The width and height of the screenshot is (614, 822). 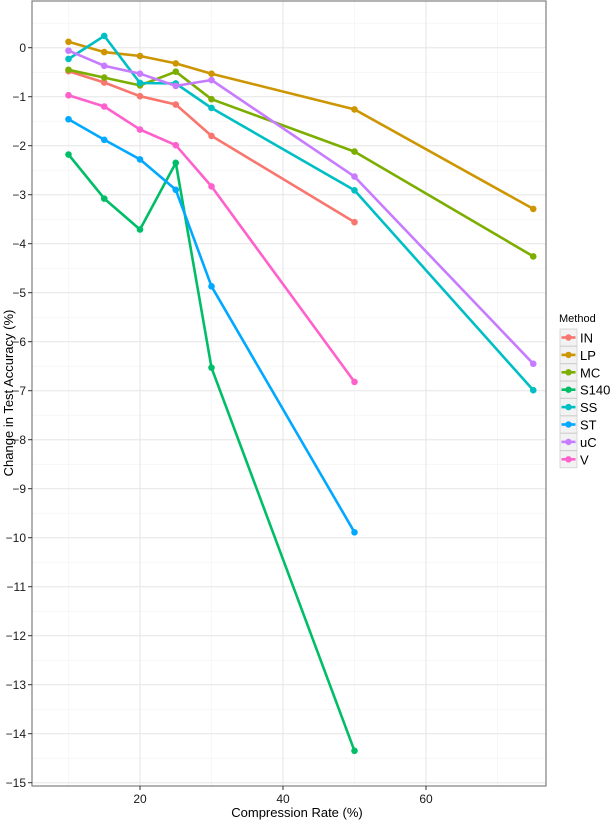 I want to click on legend-title: Method, so click(x=577, y=319).